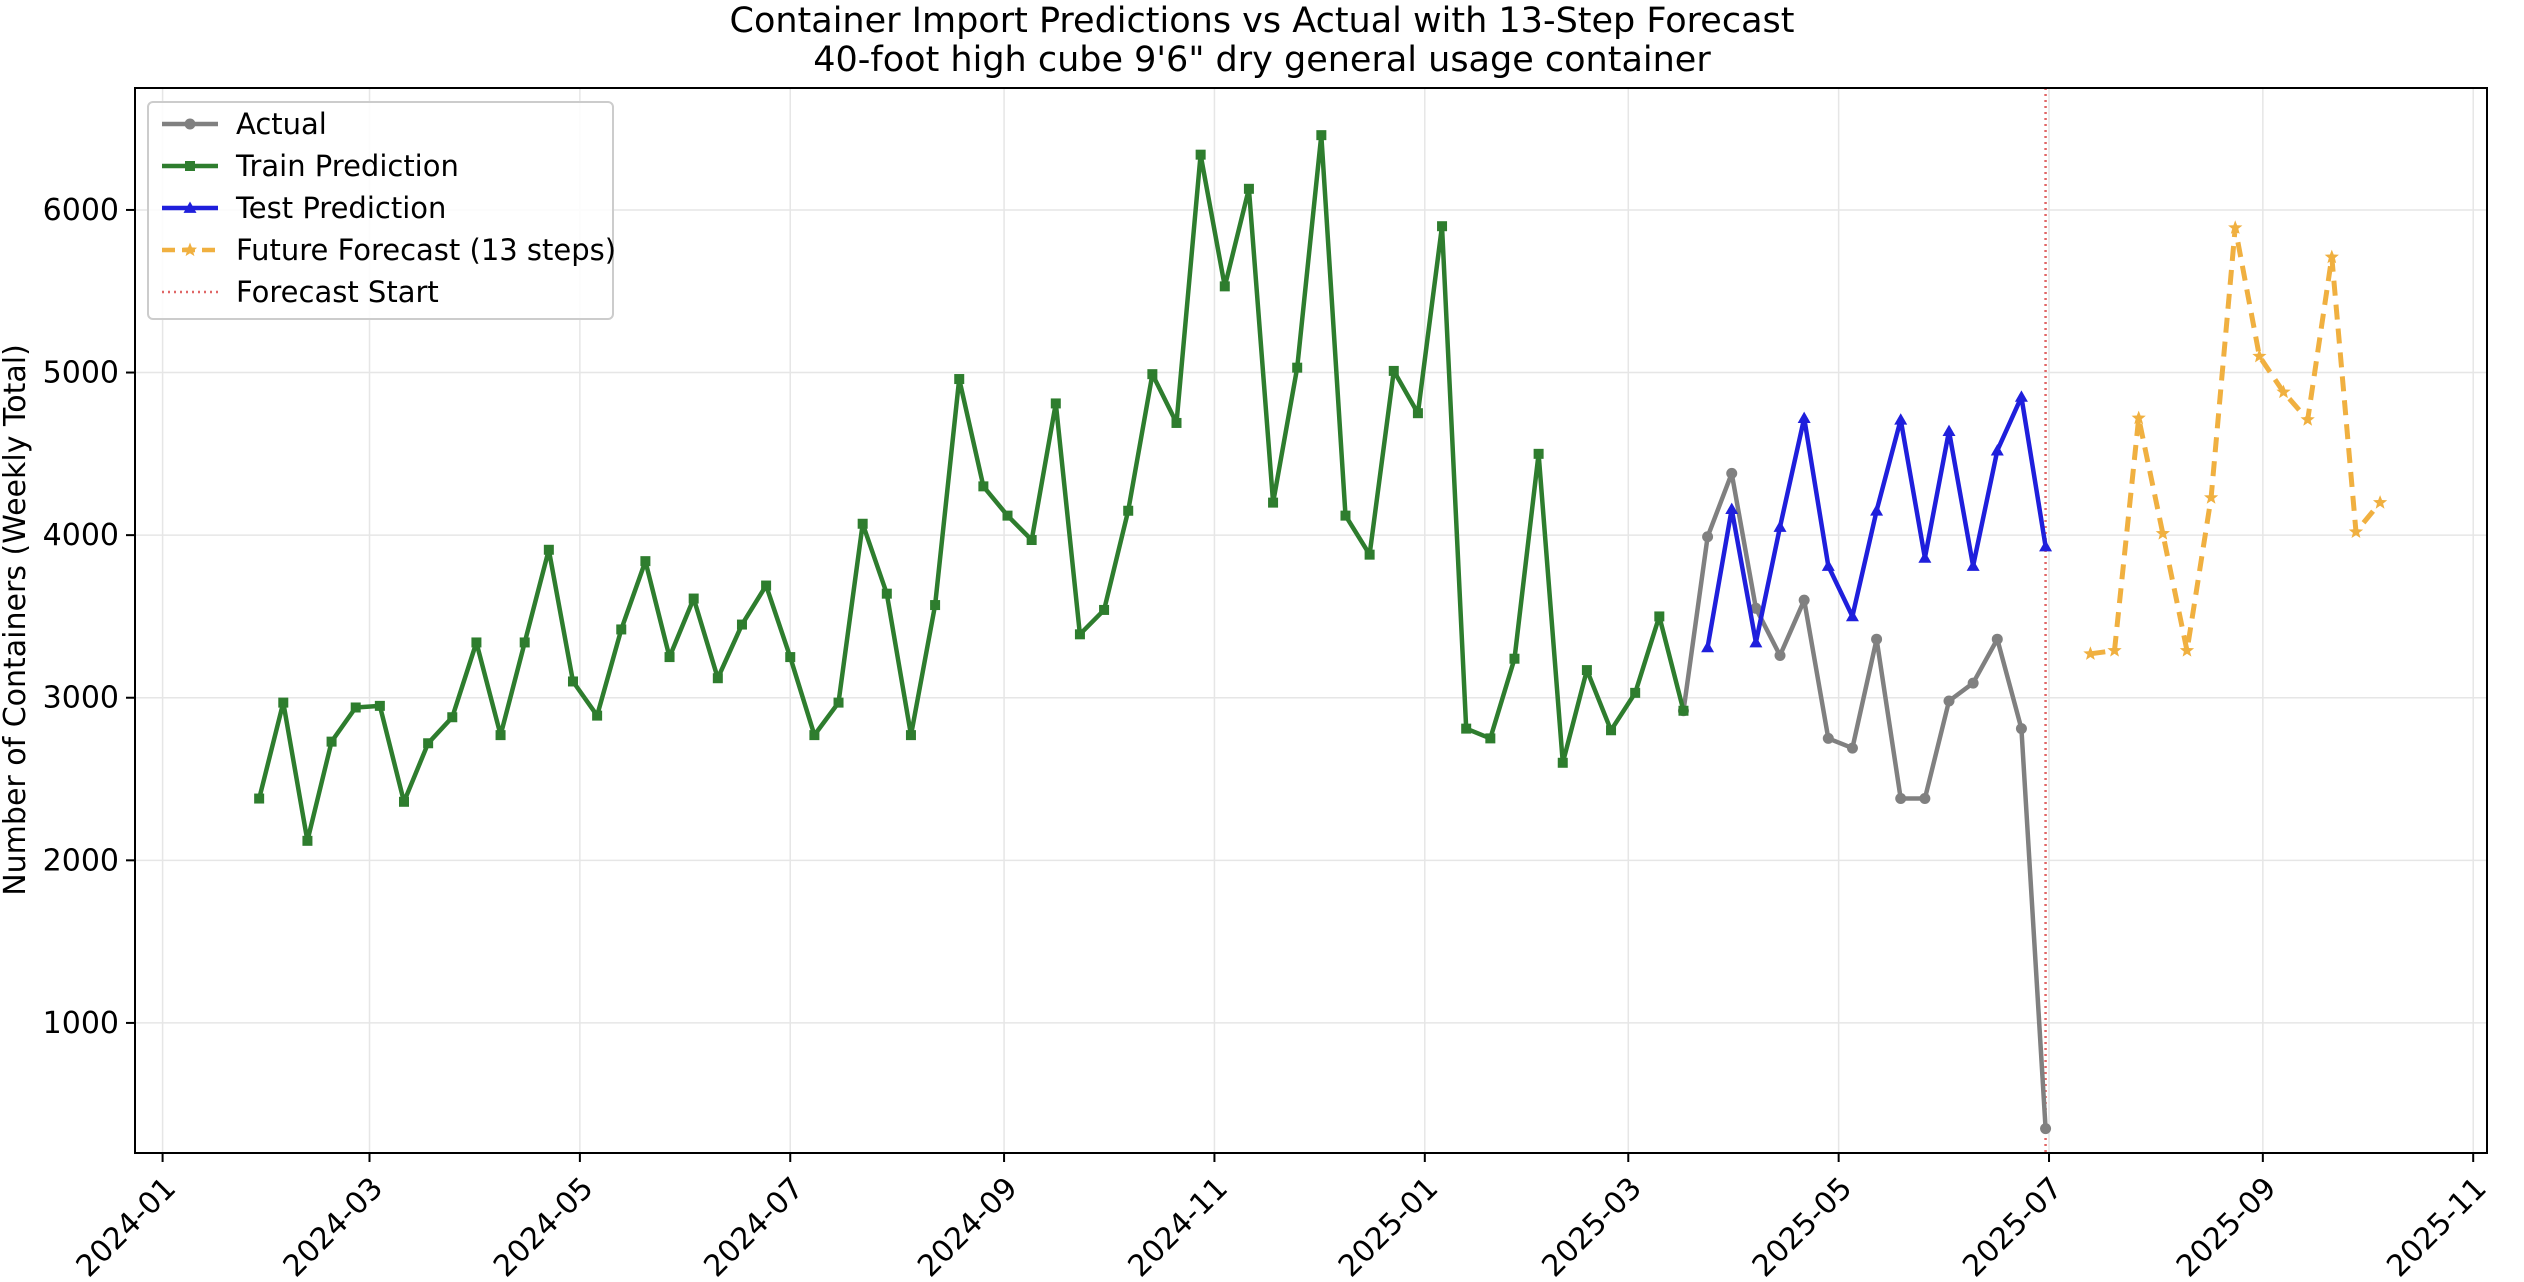 This screenshot has height=1282, width=2524. What do you see at coordinates (81, 1023) in the screenshot?
I see `y-tick-label: 1000` at bounding box center [81, 1023].